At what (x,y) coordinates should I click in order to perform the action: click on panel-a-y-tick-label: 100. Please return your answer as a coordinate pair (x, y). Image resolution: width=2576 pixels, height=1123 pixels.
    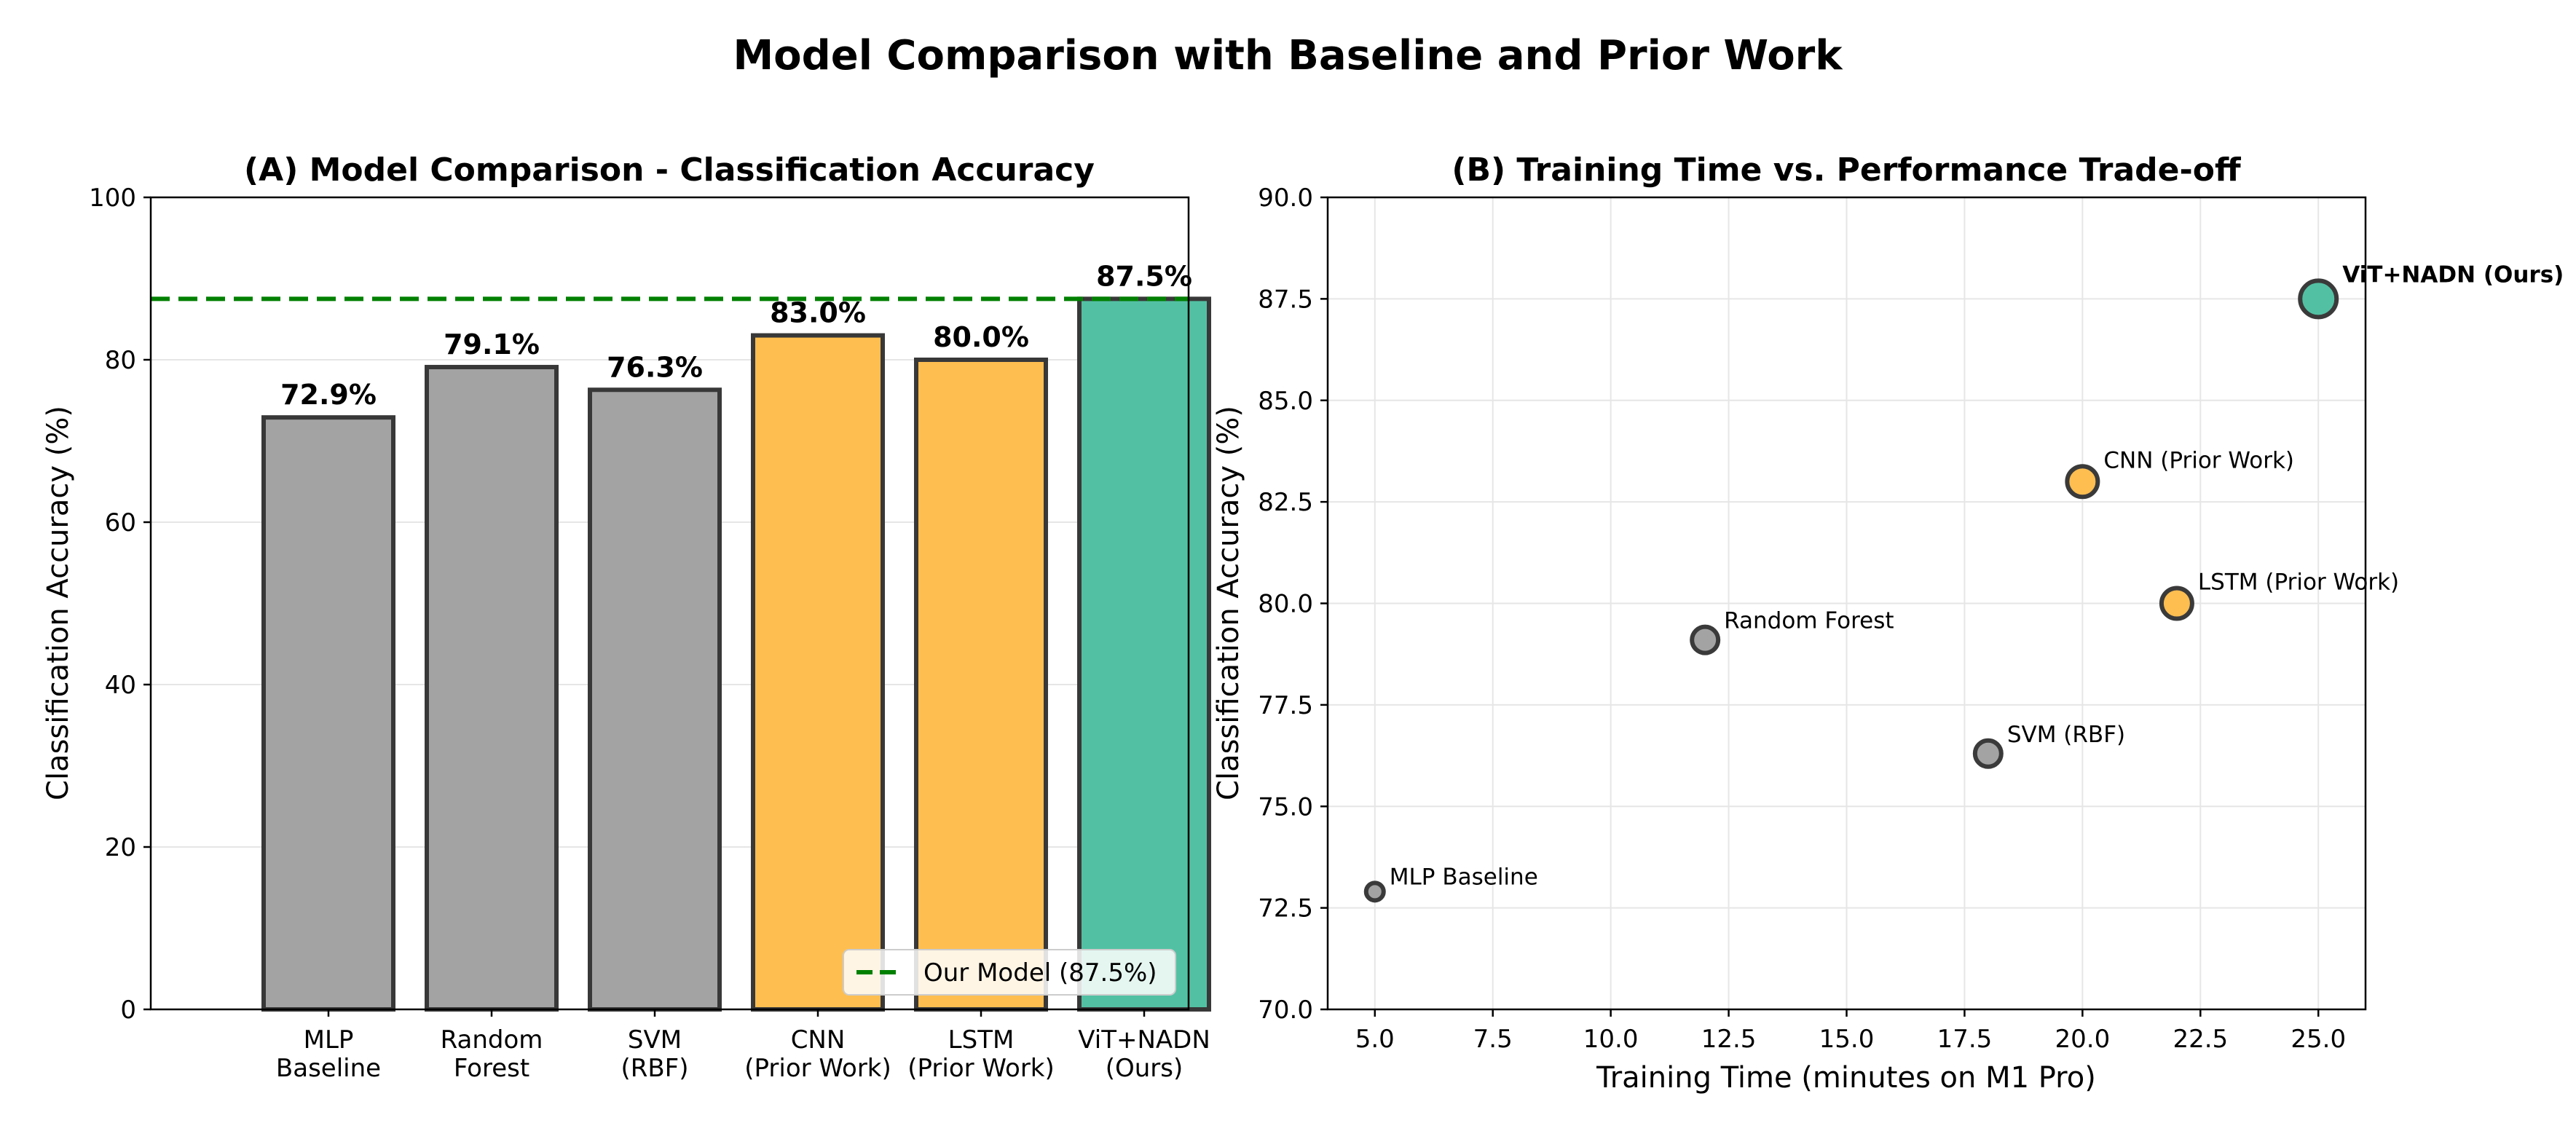
    Looking at the image, I should click on (112, 198).